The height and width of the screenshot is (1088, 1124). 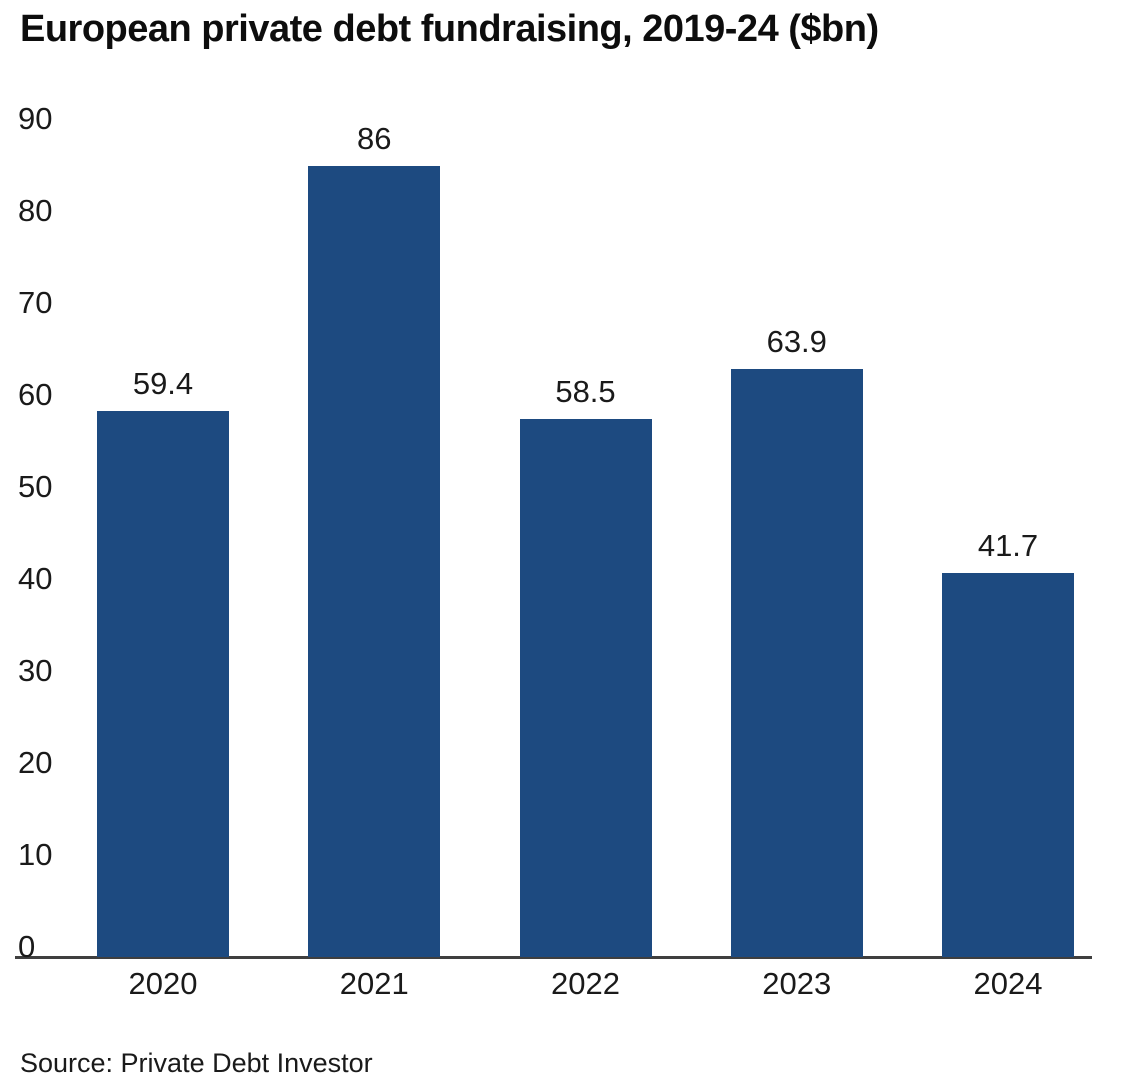 What do you see at coordinates (374, 138) in the screenshot?
I see `bar-value-label-2021: 86` at bounding box center [374, 138].